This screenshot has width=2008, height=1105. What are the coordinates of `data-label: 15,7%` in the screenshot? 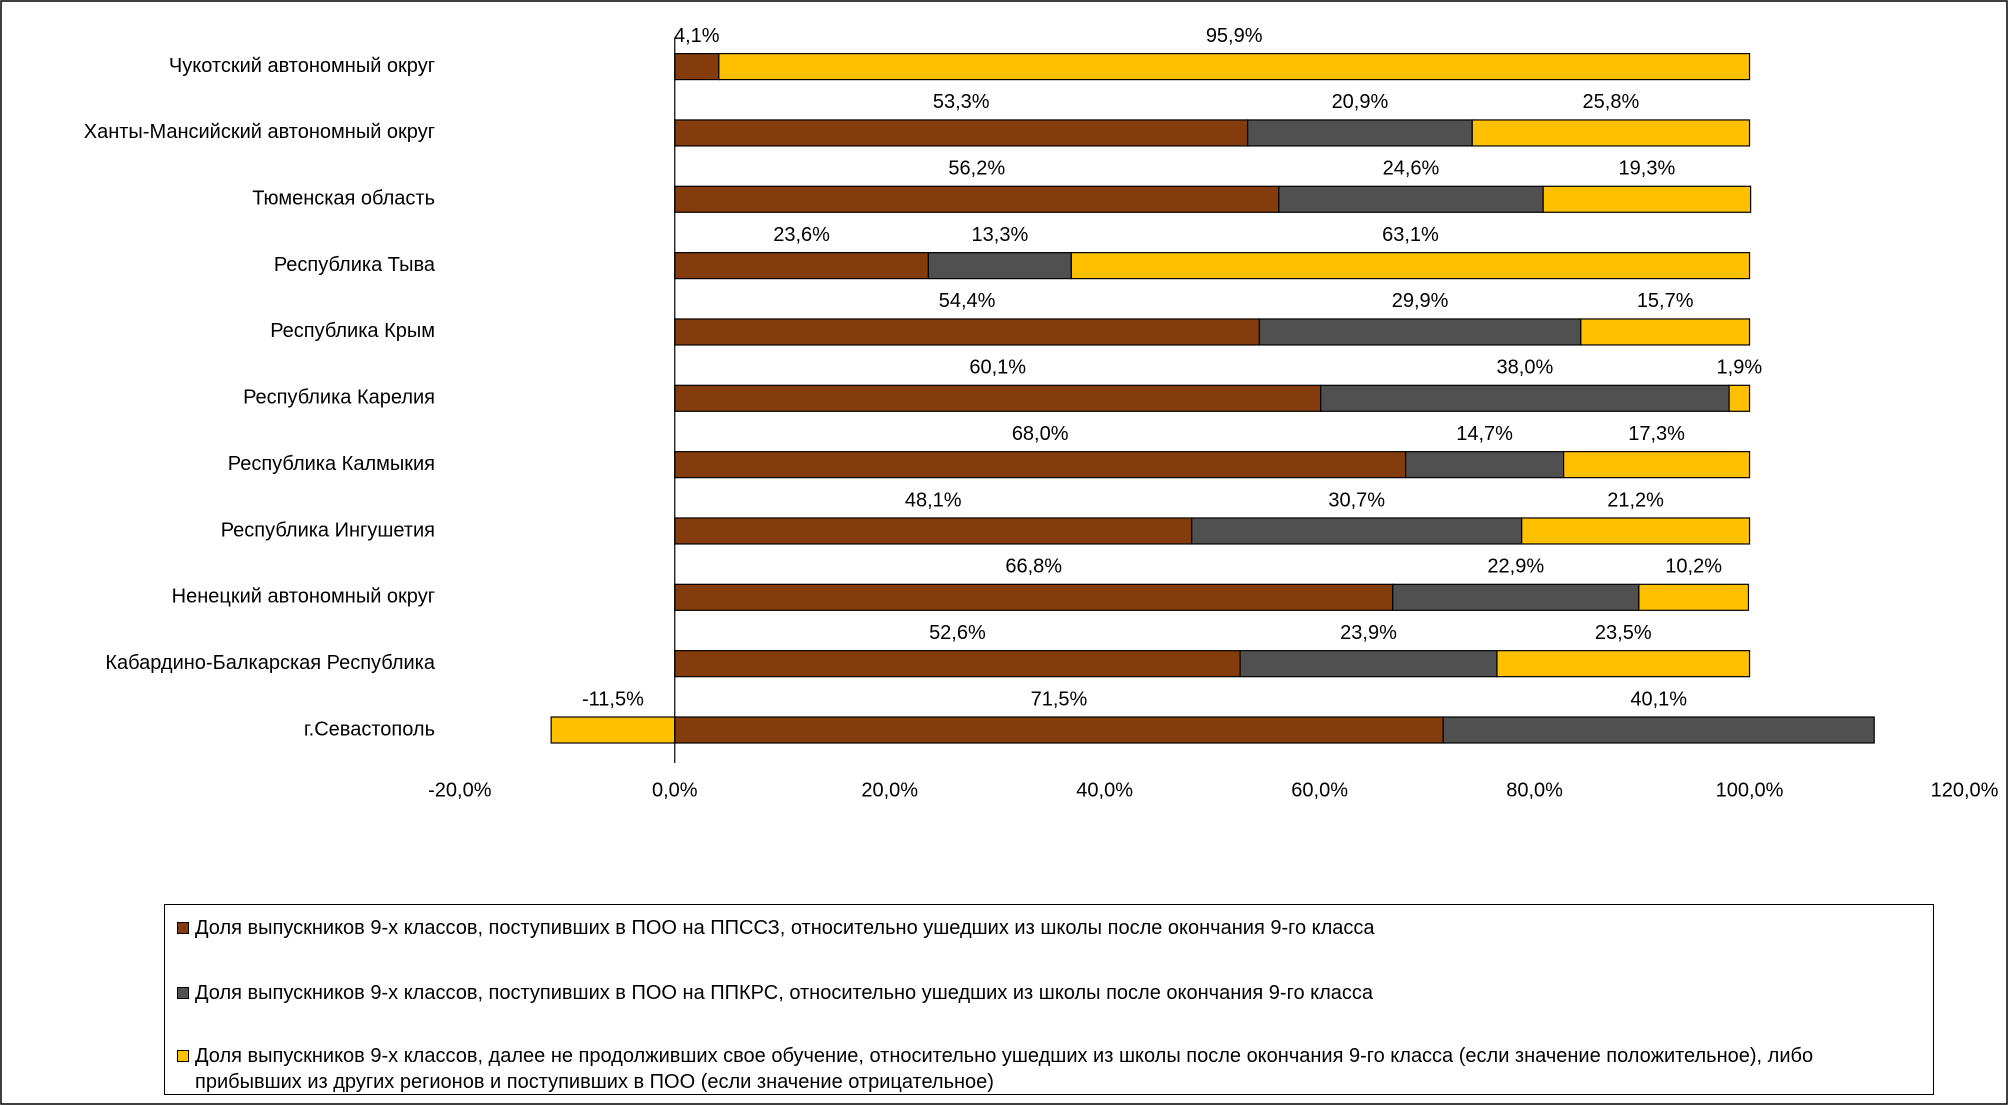 It's located at (1665, 301).